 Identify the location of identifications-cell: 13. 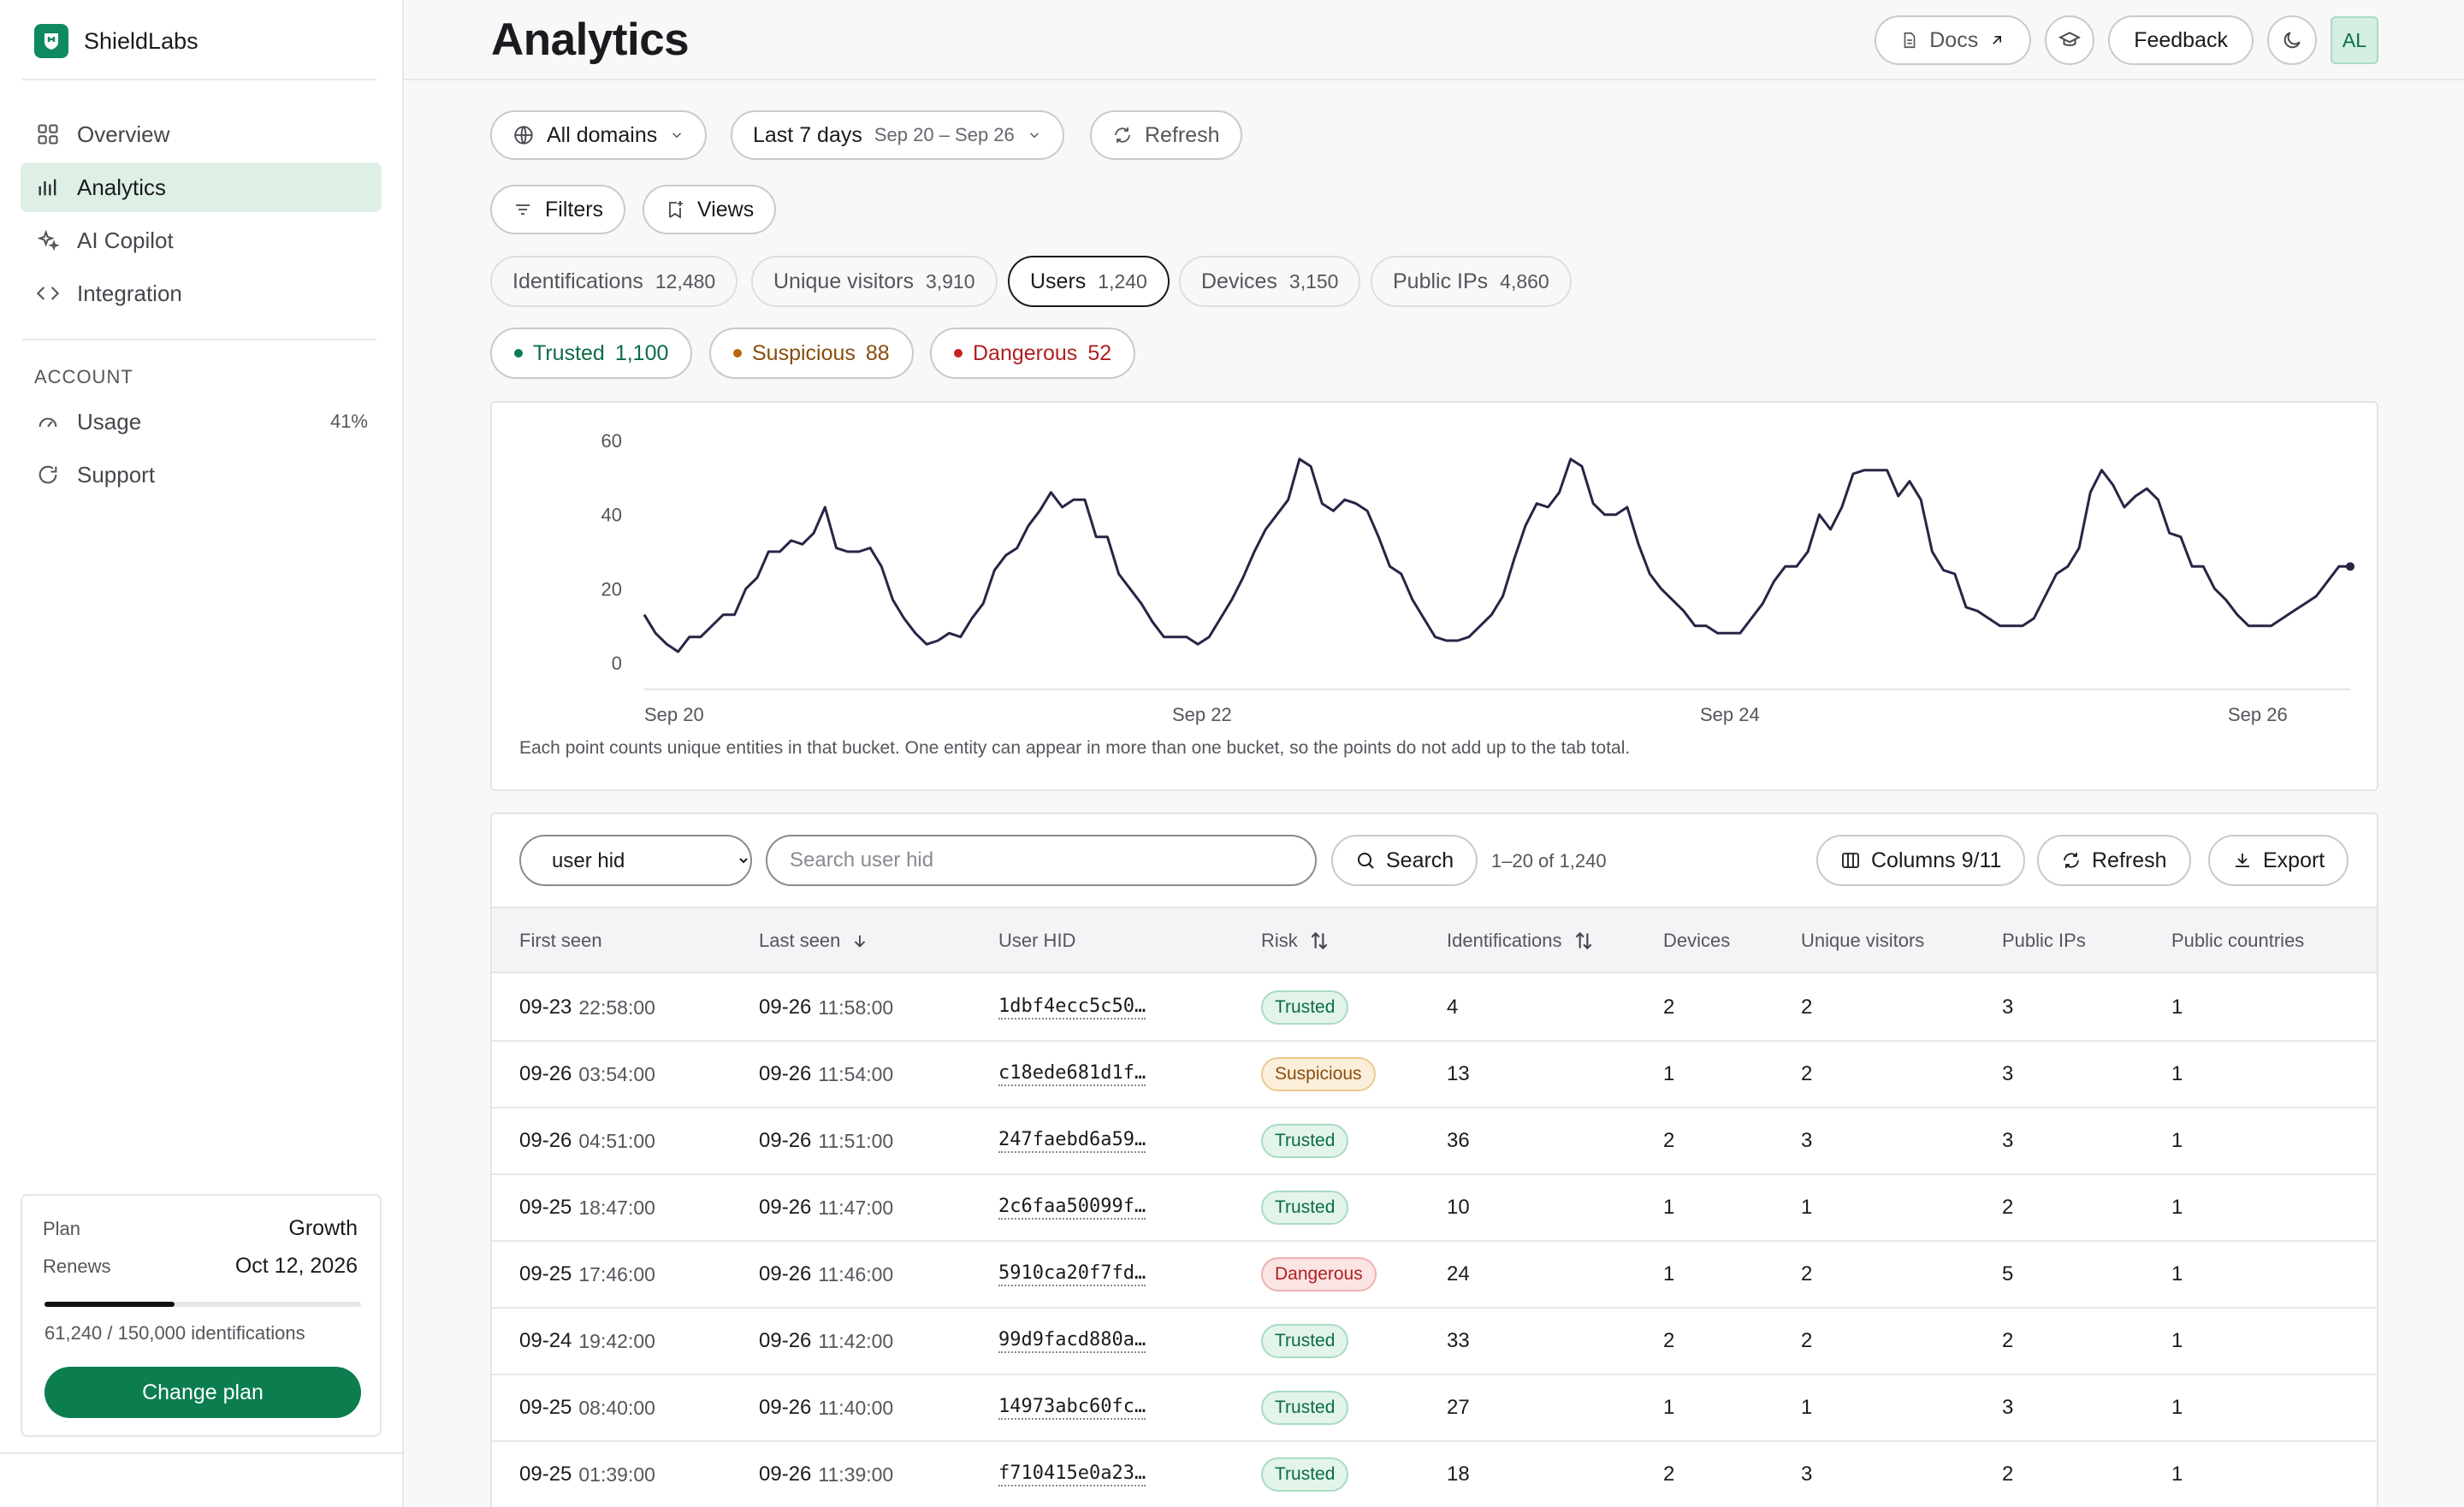
(1458, 1073).